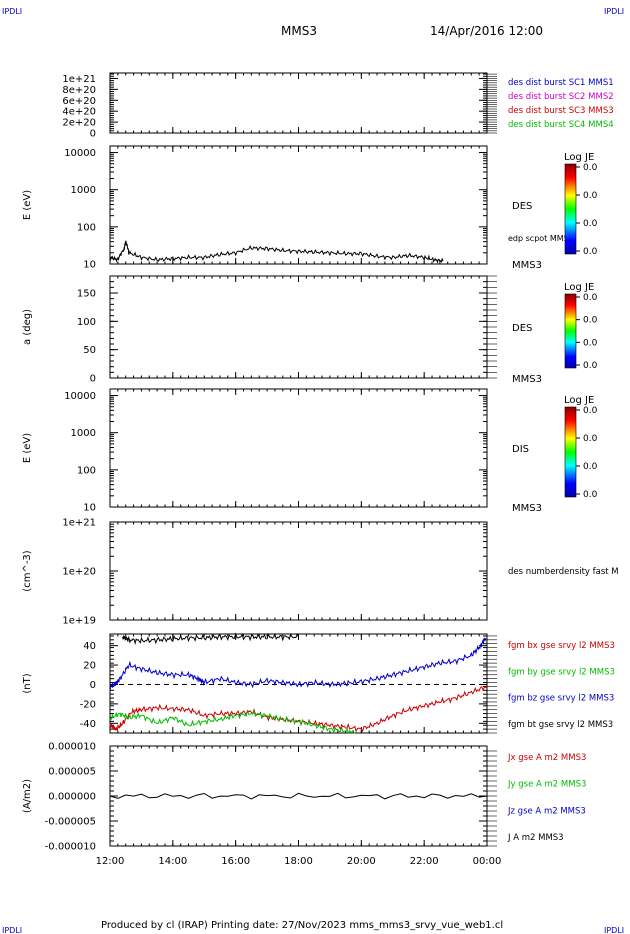  Describe the element at coordinates (561, 111) in the screenshot. I see `legend-entry: des dist burst SC3 MMS3` at that location.